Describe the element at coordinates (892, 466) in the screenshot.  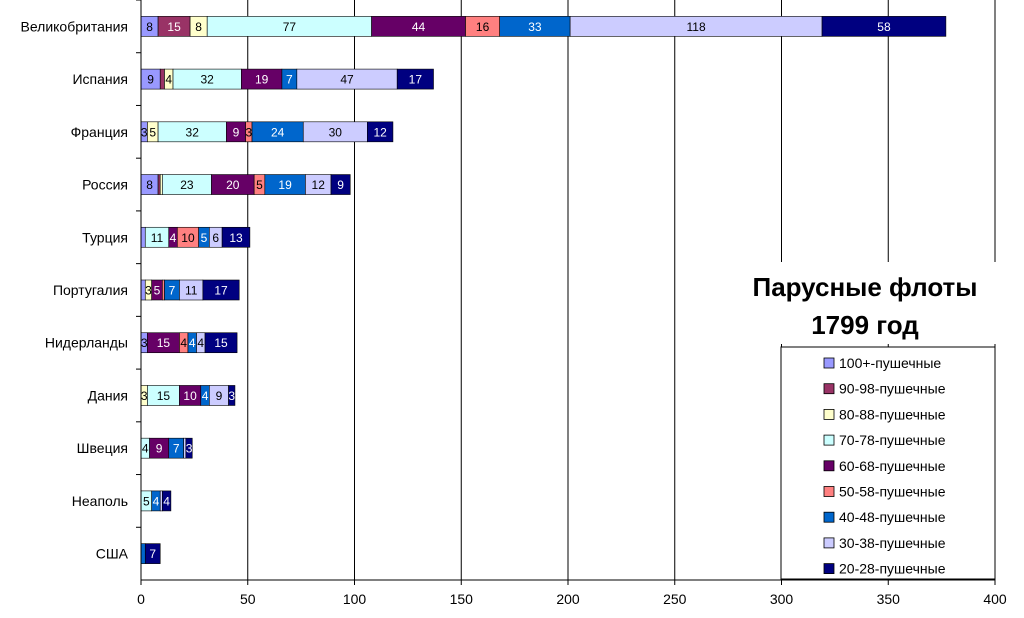
I see `legend-label: 60-68-пушечные` at that location.